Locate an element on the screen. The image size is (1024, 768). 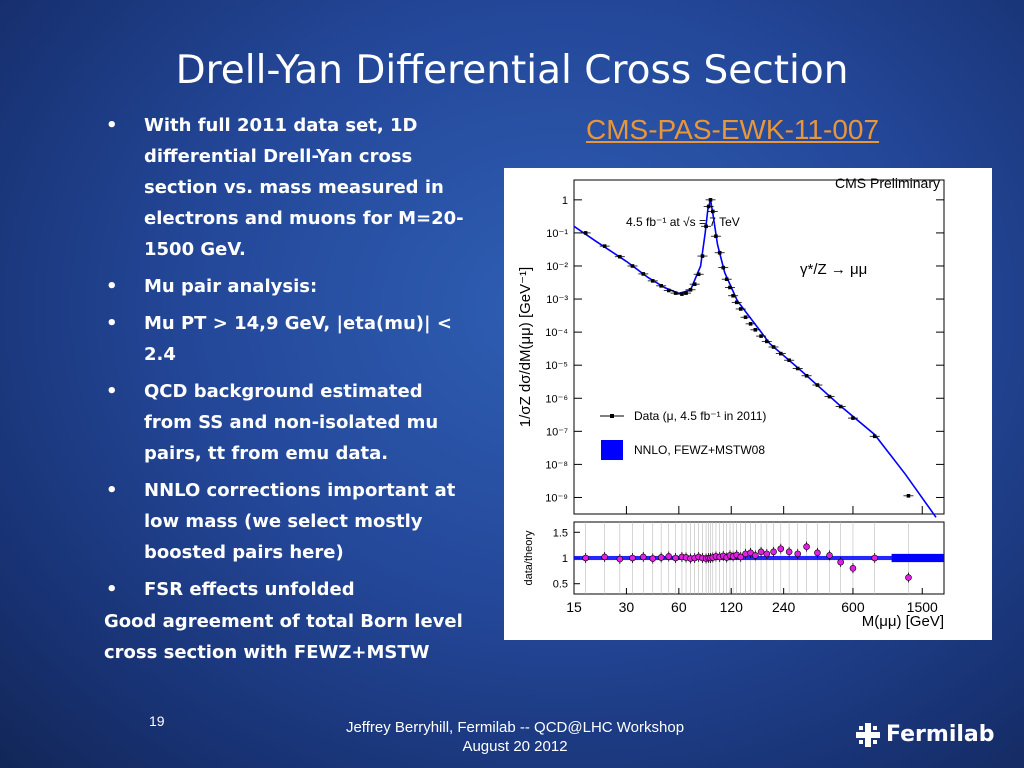
y-tick-label: 1 is located at coordinates (565, 201).